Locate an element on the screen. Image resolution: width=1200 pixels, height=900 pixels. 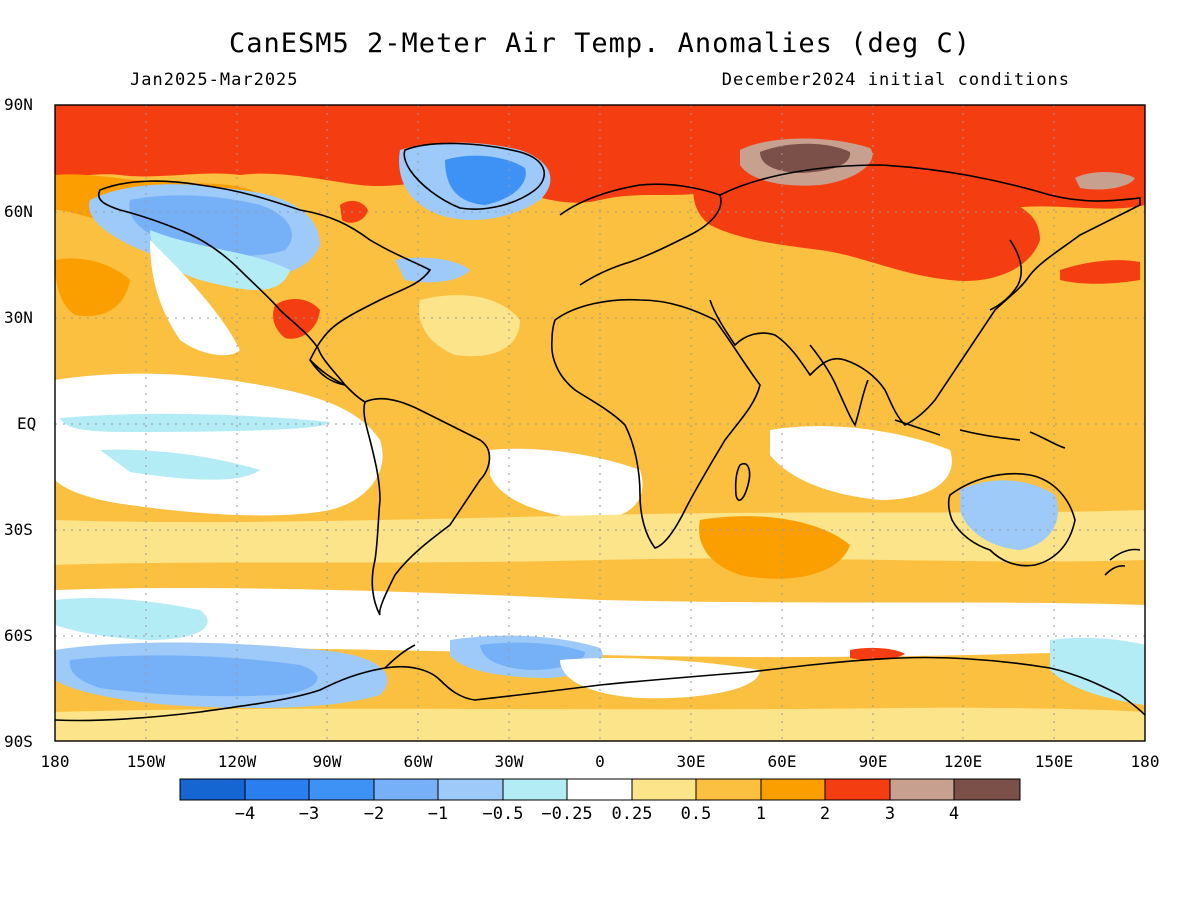
colorbar-label: 1 is located at coordinates (761, 814).